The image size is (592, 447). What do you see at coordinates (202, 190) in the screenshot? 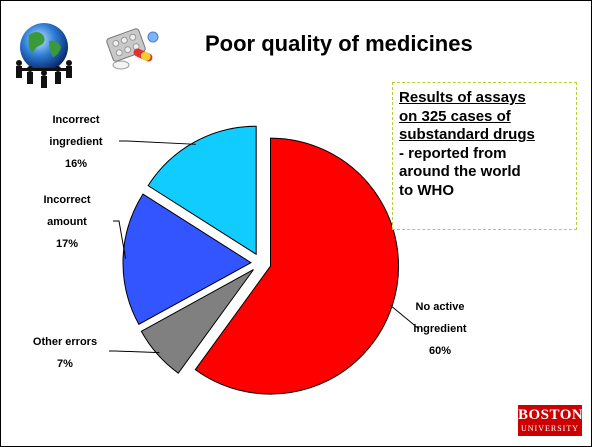
I see `slice-incorrect-ingredient` at bounding box center [202, 190].